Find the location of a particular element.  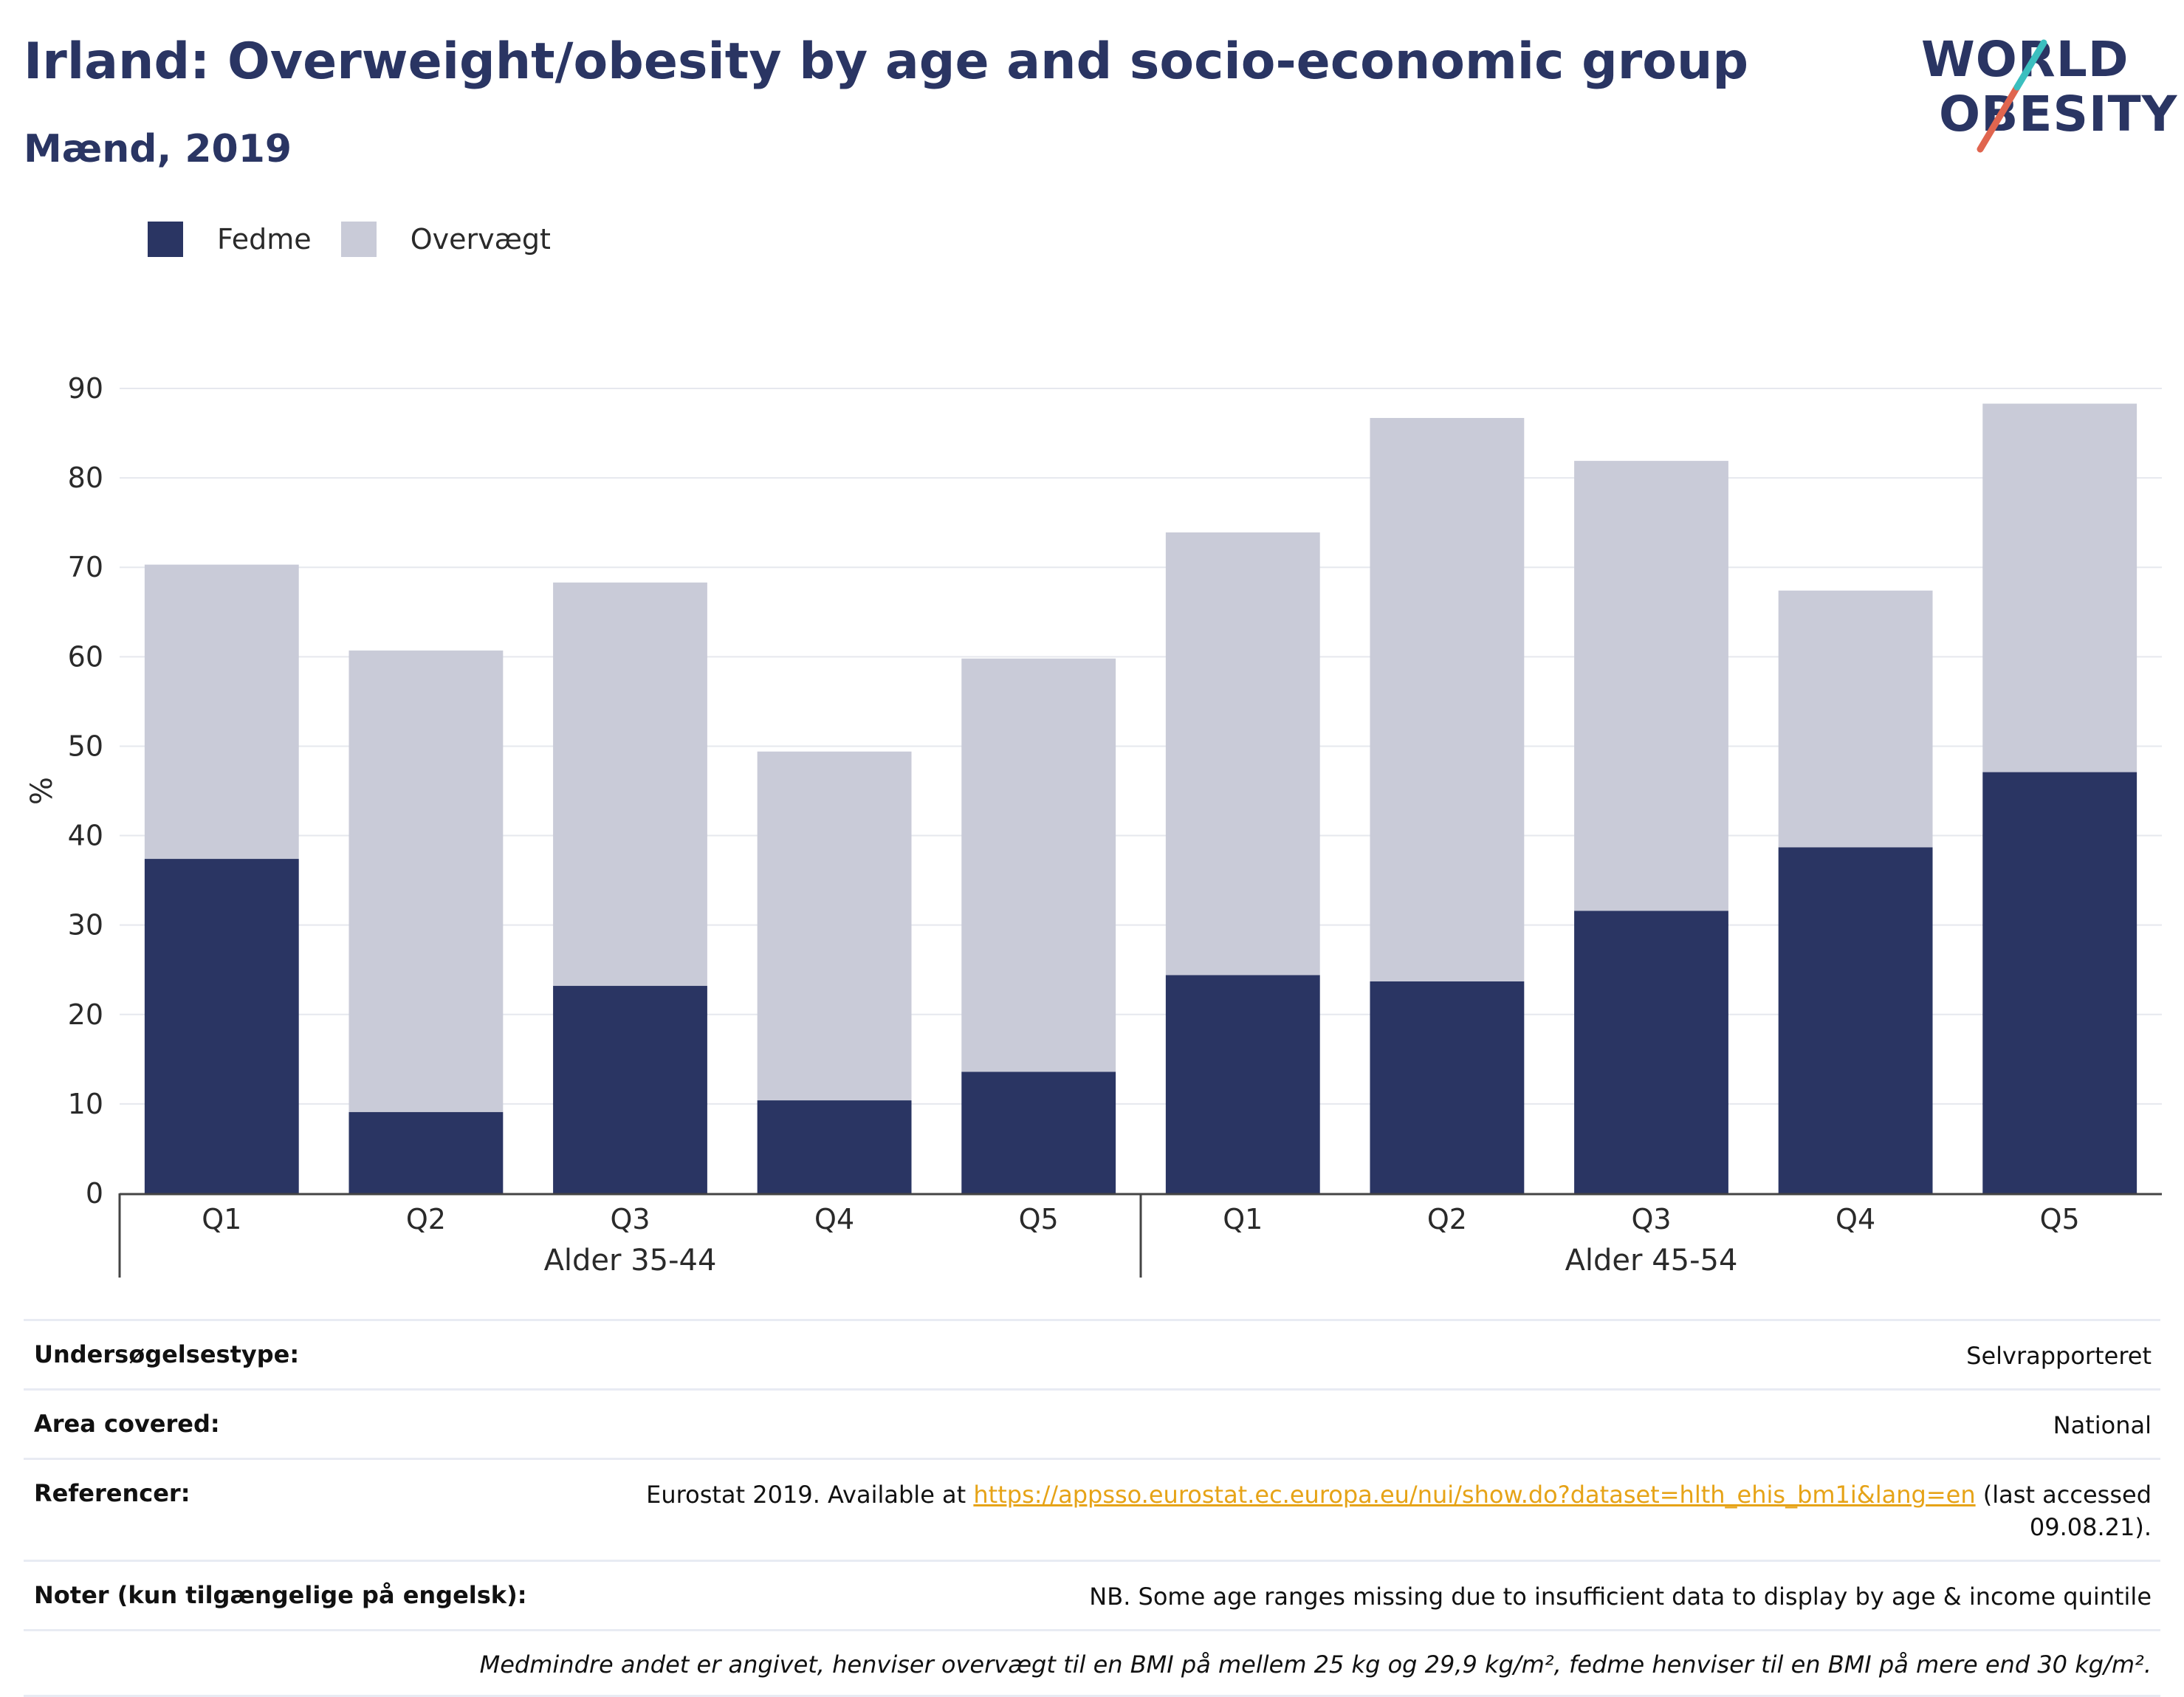

y-tick-label: 30 is located at coordinates (85, 925).